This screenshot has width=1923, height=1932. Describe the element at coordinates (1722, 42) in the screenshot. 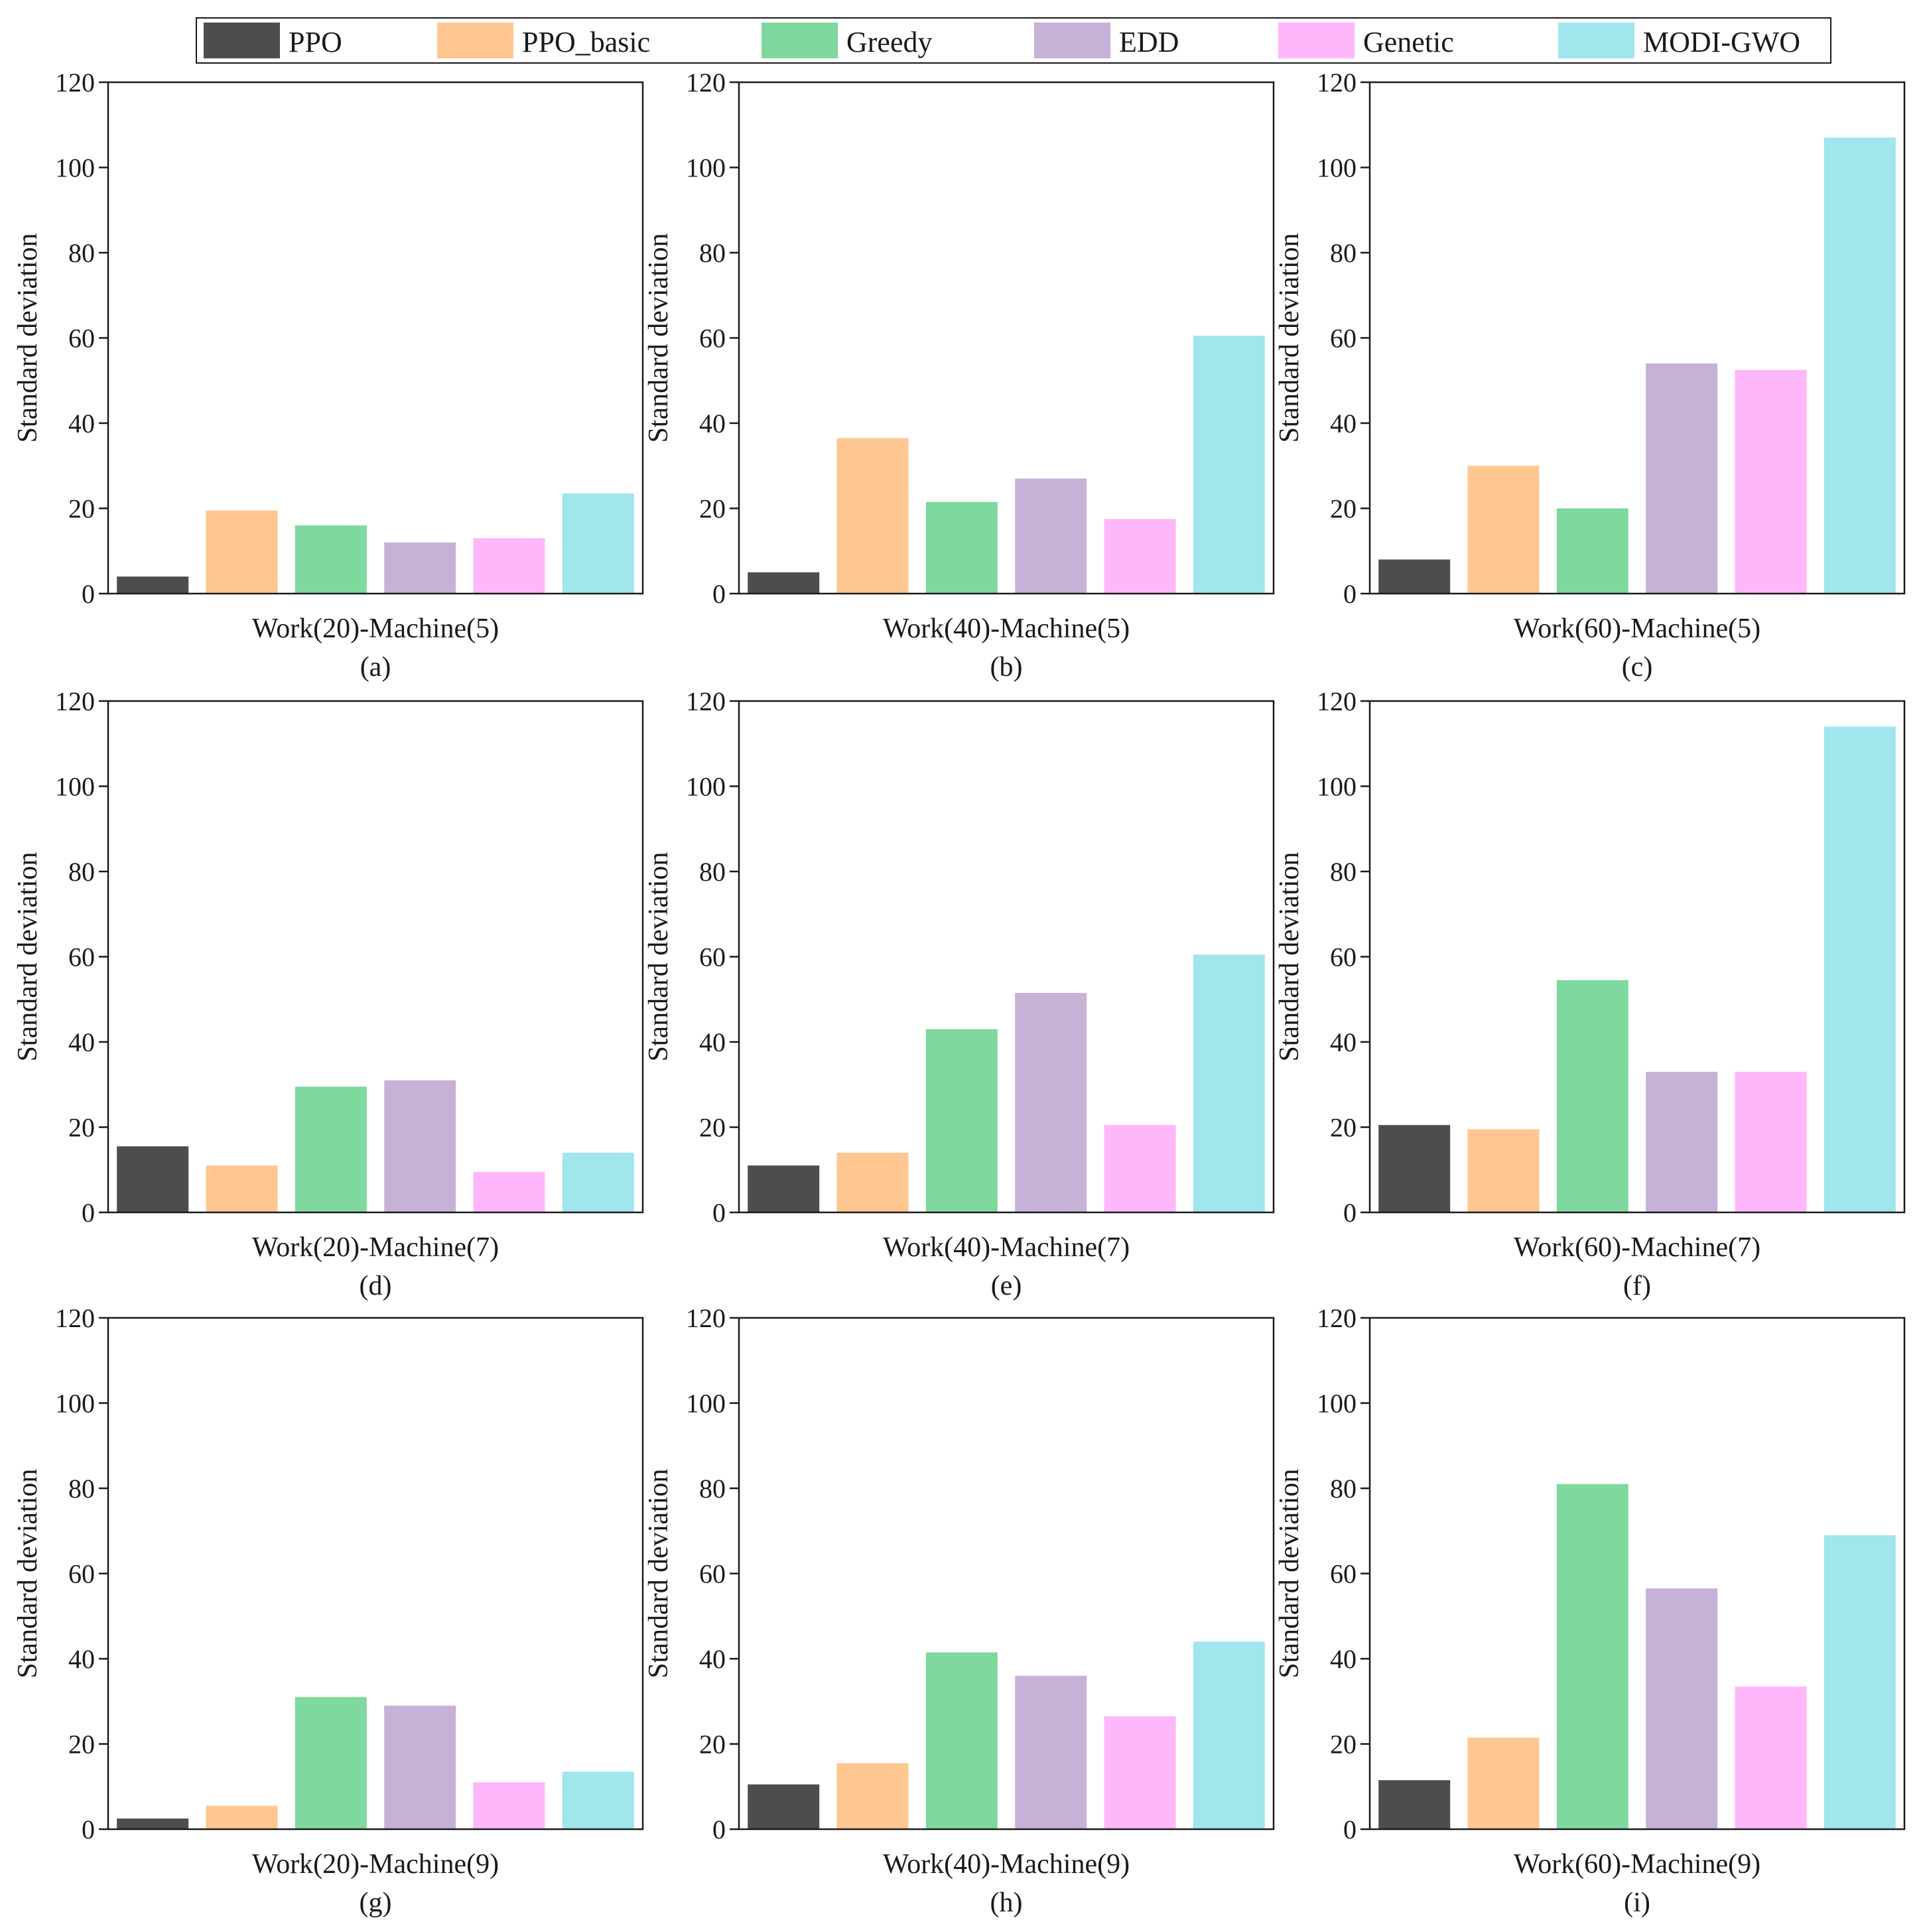

I see `legend-label-modi-gwo: MODI-GWO` at that location.